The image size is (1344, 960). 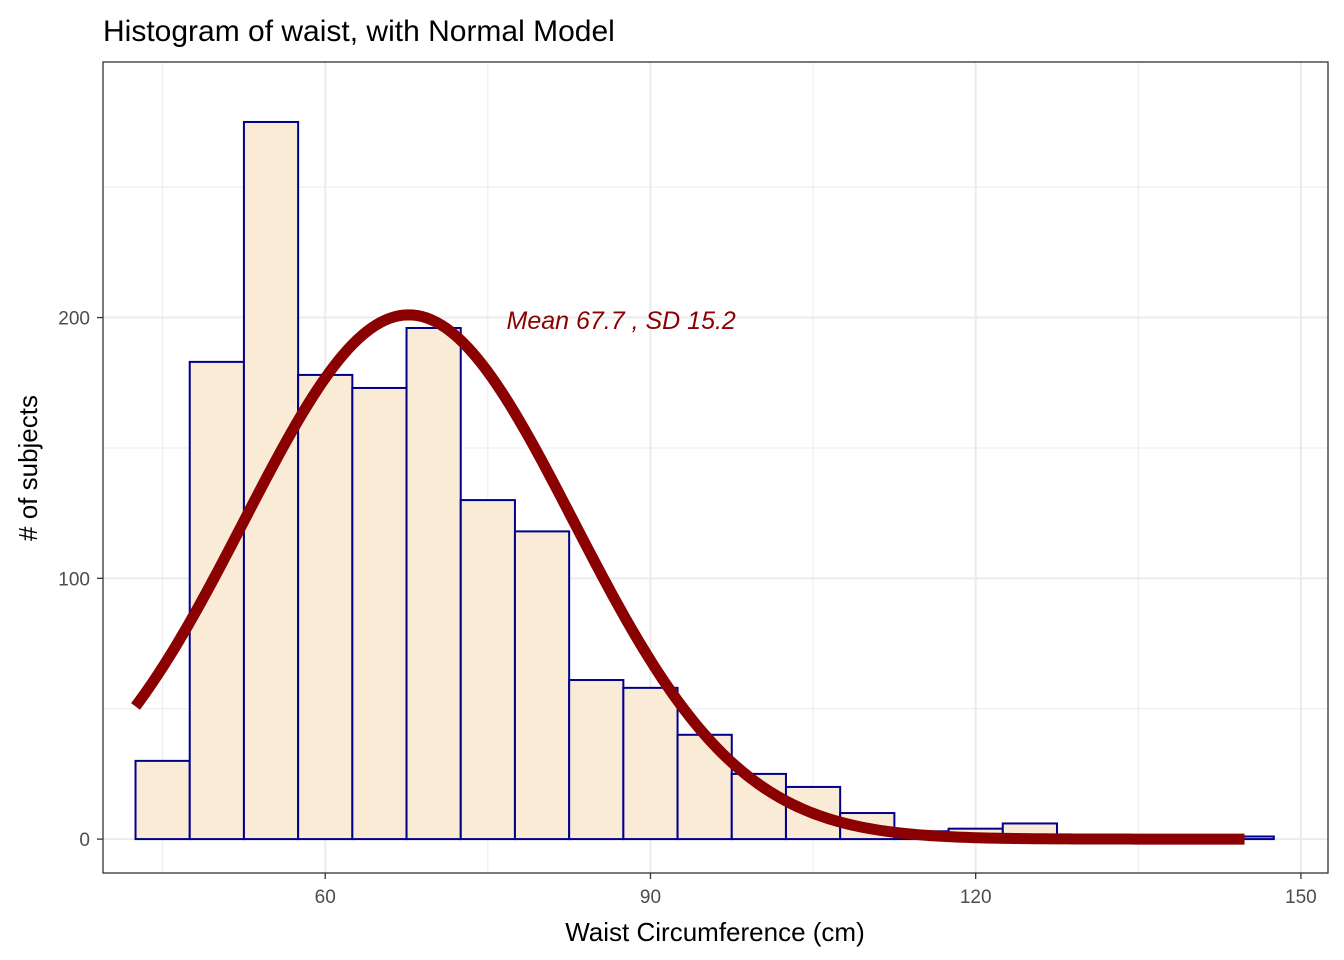 I want to click on x-axis: 60 90 120 150, so click(x=816, y=890).